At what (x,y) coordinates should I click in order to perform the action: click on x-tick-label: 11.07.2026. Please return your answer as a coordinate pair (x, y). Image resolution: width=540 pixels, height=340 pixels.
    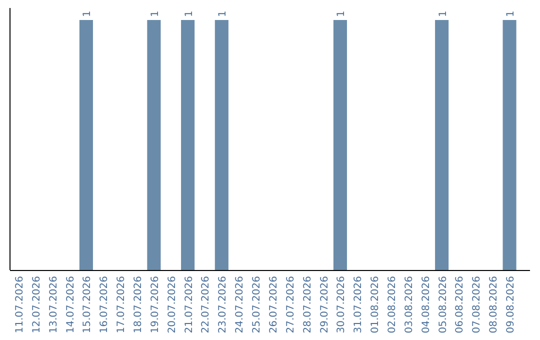
    Looking at the image, I should click on (20, 305).